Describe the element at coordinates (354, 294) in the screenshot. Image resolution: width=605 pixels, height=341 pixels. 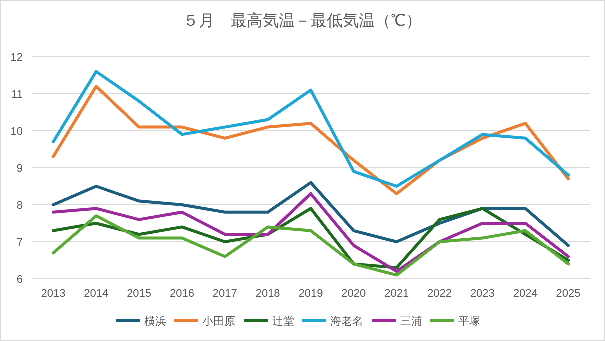
I see `x-tick-label: 2020` at that location.